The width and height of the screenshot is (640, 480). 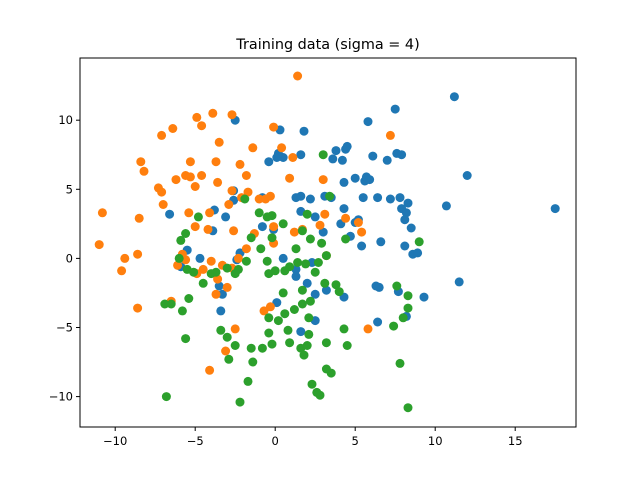 What do you see at coordinates (69, 258) in the screenshot?
I see `y-tick-label: 0` at bounding box center [69, 258].